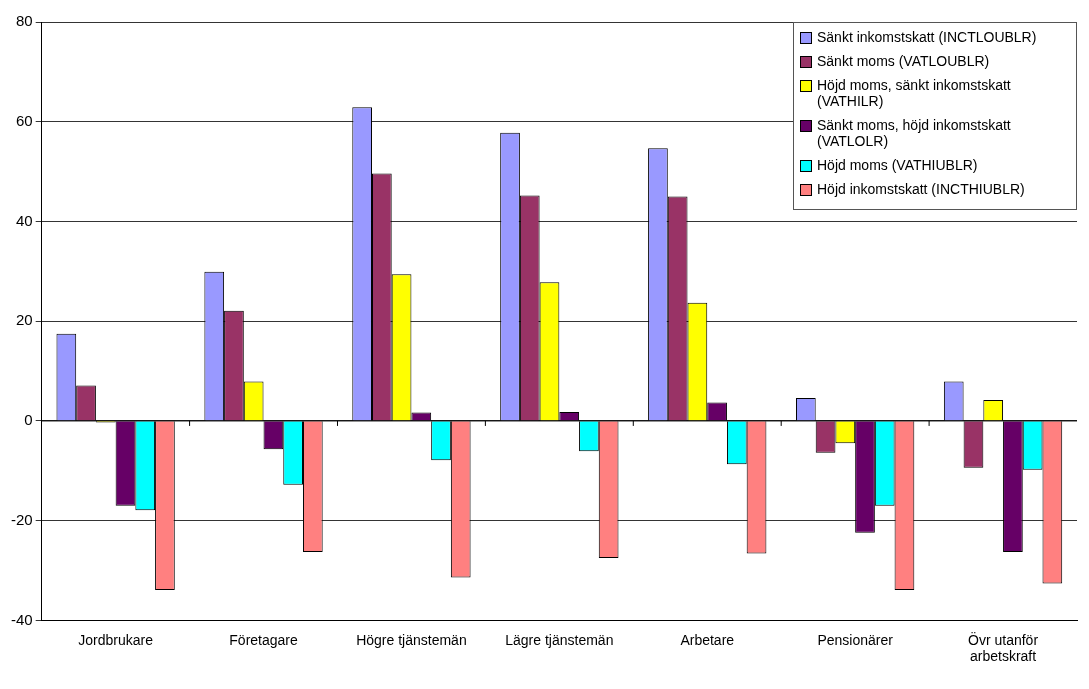  What do you see at coordinates (855, 639) in the screenshot?
I see `x-tick-label: Pensionärer` at bounding box center [855, 639].